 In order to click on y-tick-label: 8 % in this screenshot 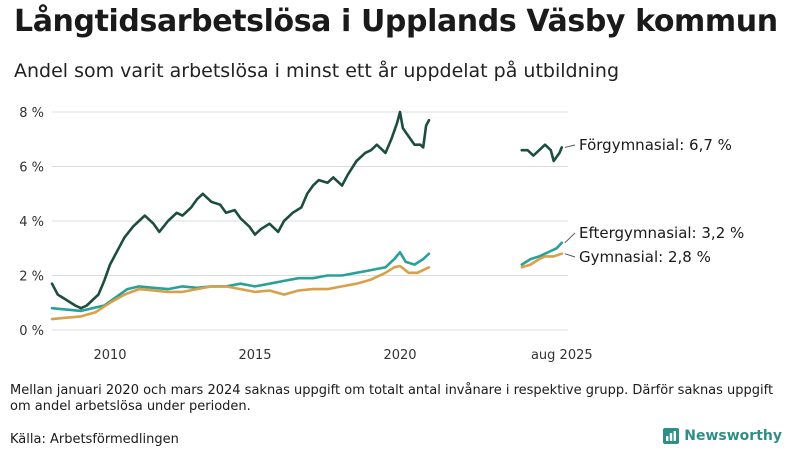, I will do `click(31, 113)`.